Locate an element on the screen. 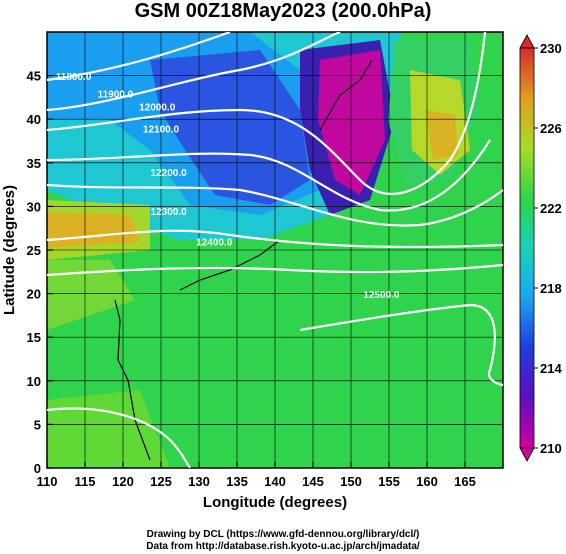 This screenshot has width=566, height=554. x-tick-label: 110 is located at coordinates (47, 481).